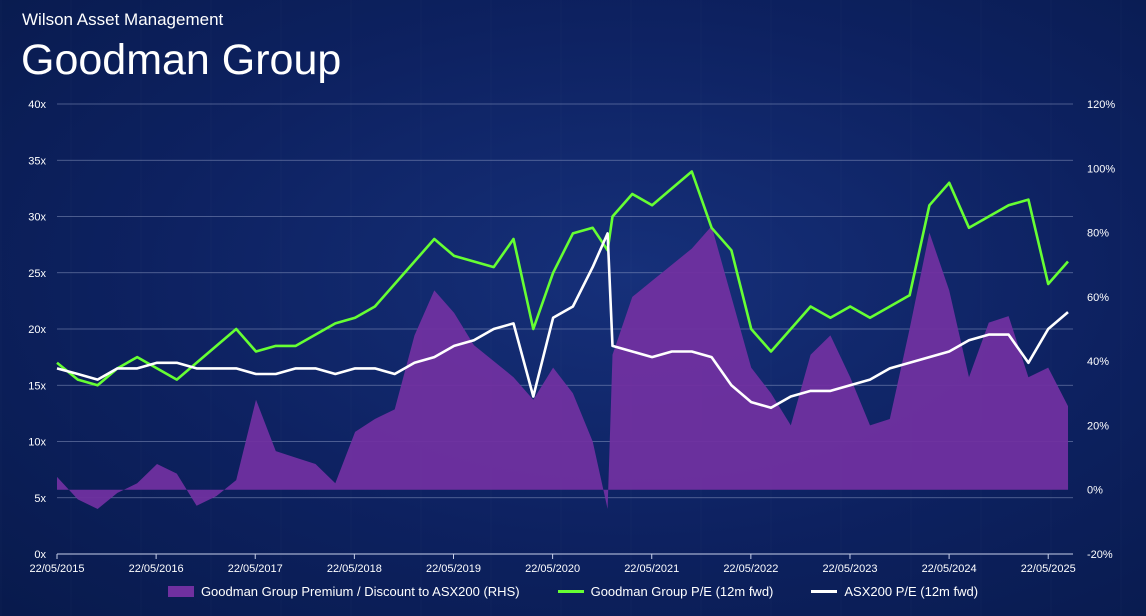  What do you see at coordinates (824, 591) in the screenshot?
I see `legend-swatch-asx-pe` at bounding box center [824, 591].